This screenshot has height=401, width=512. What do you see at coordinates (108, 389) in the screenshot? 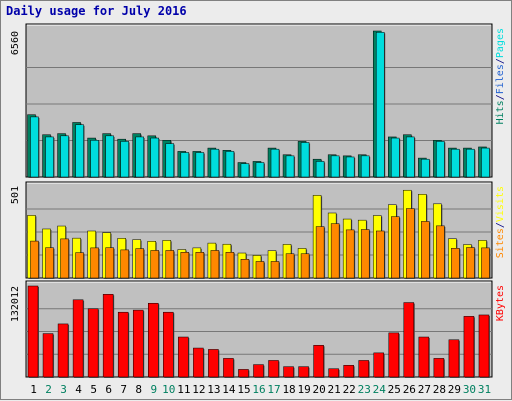
I see `day-label-6: 6` at bounding box center [108, 389].